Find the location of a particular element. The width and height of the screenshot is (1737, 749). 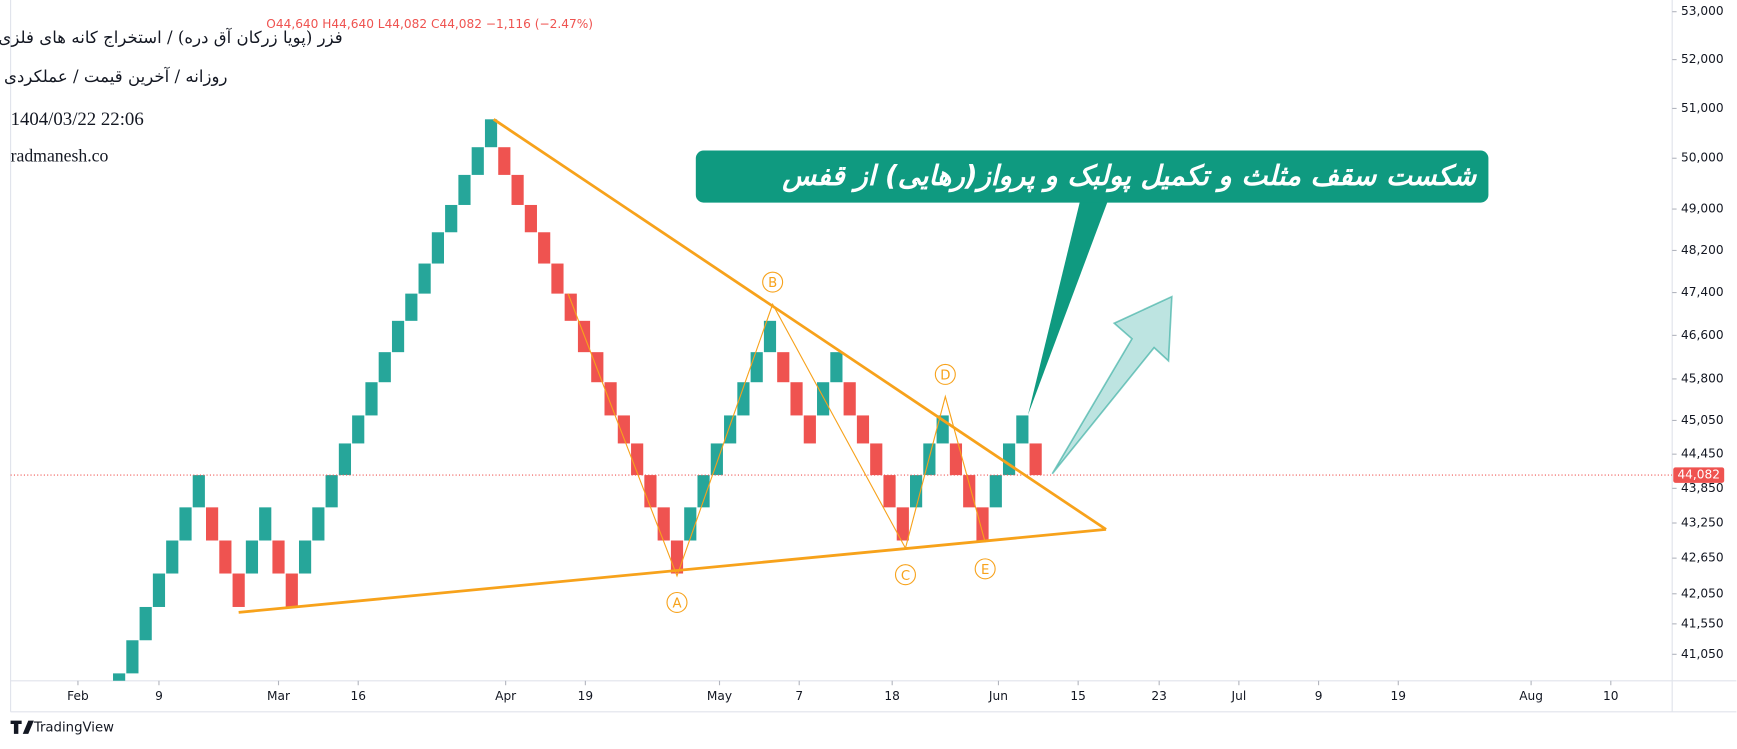

x-tick-label: Mar is located at coordinates (278, 696).